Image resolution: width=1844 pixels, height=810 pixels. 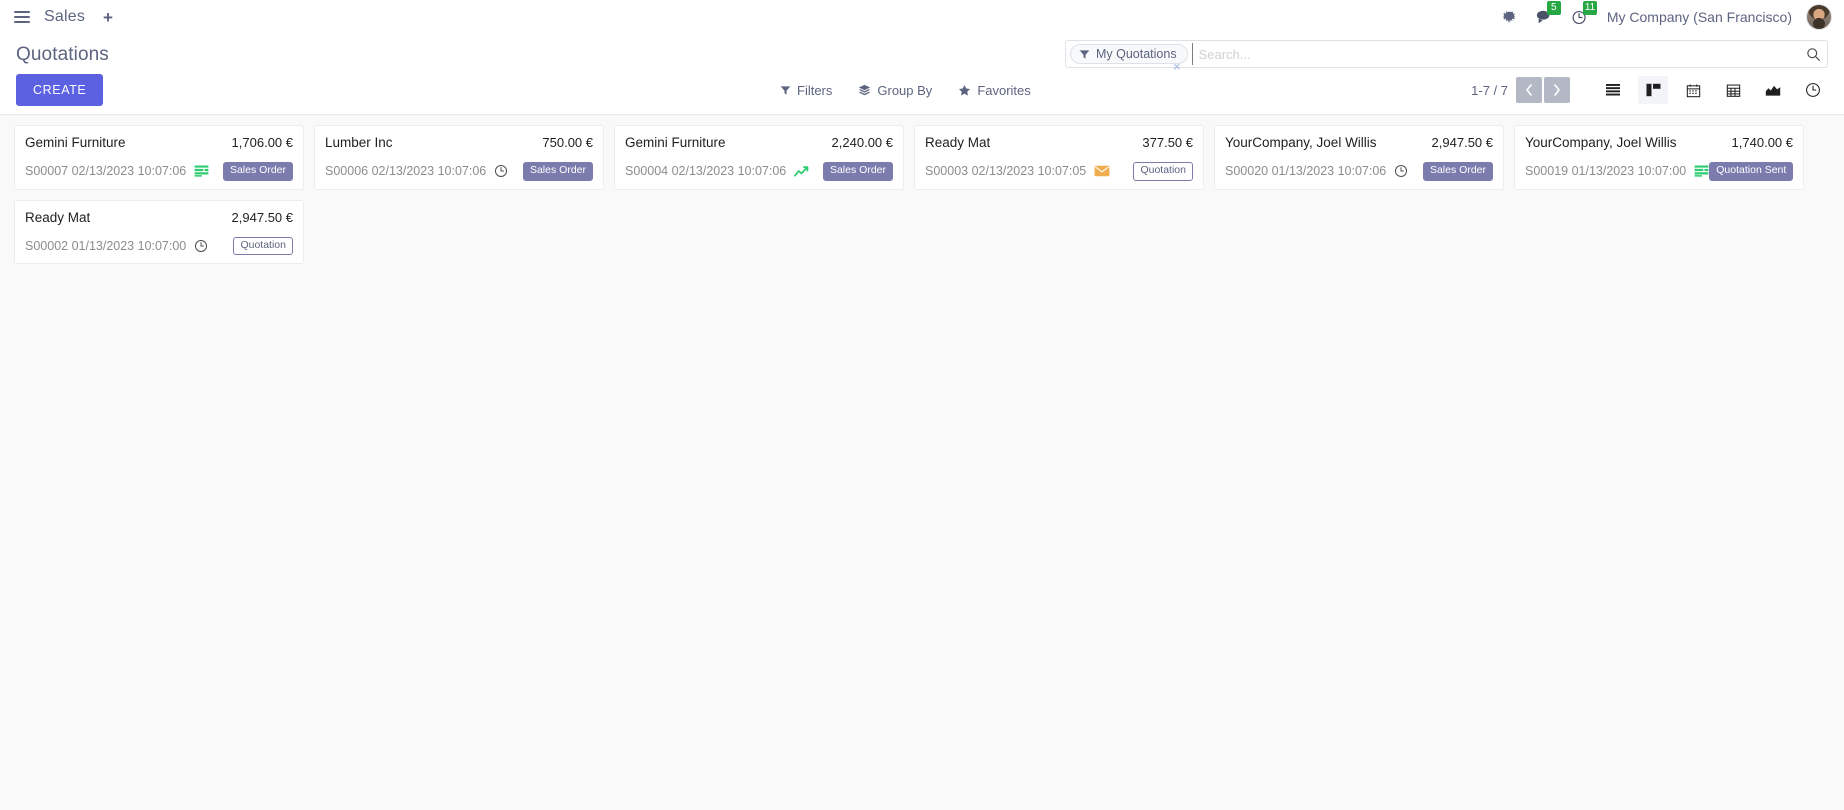 What do you see at coordinates (1293, 90) in the screenshot?
I see `control-panel-bottom: Filters Group By Favorites` at bounding box center [1293, 90].